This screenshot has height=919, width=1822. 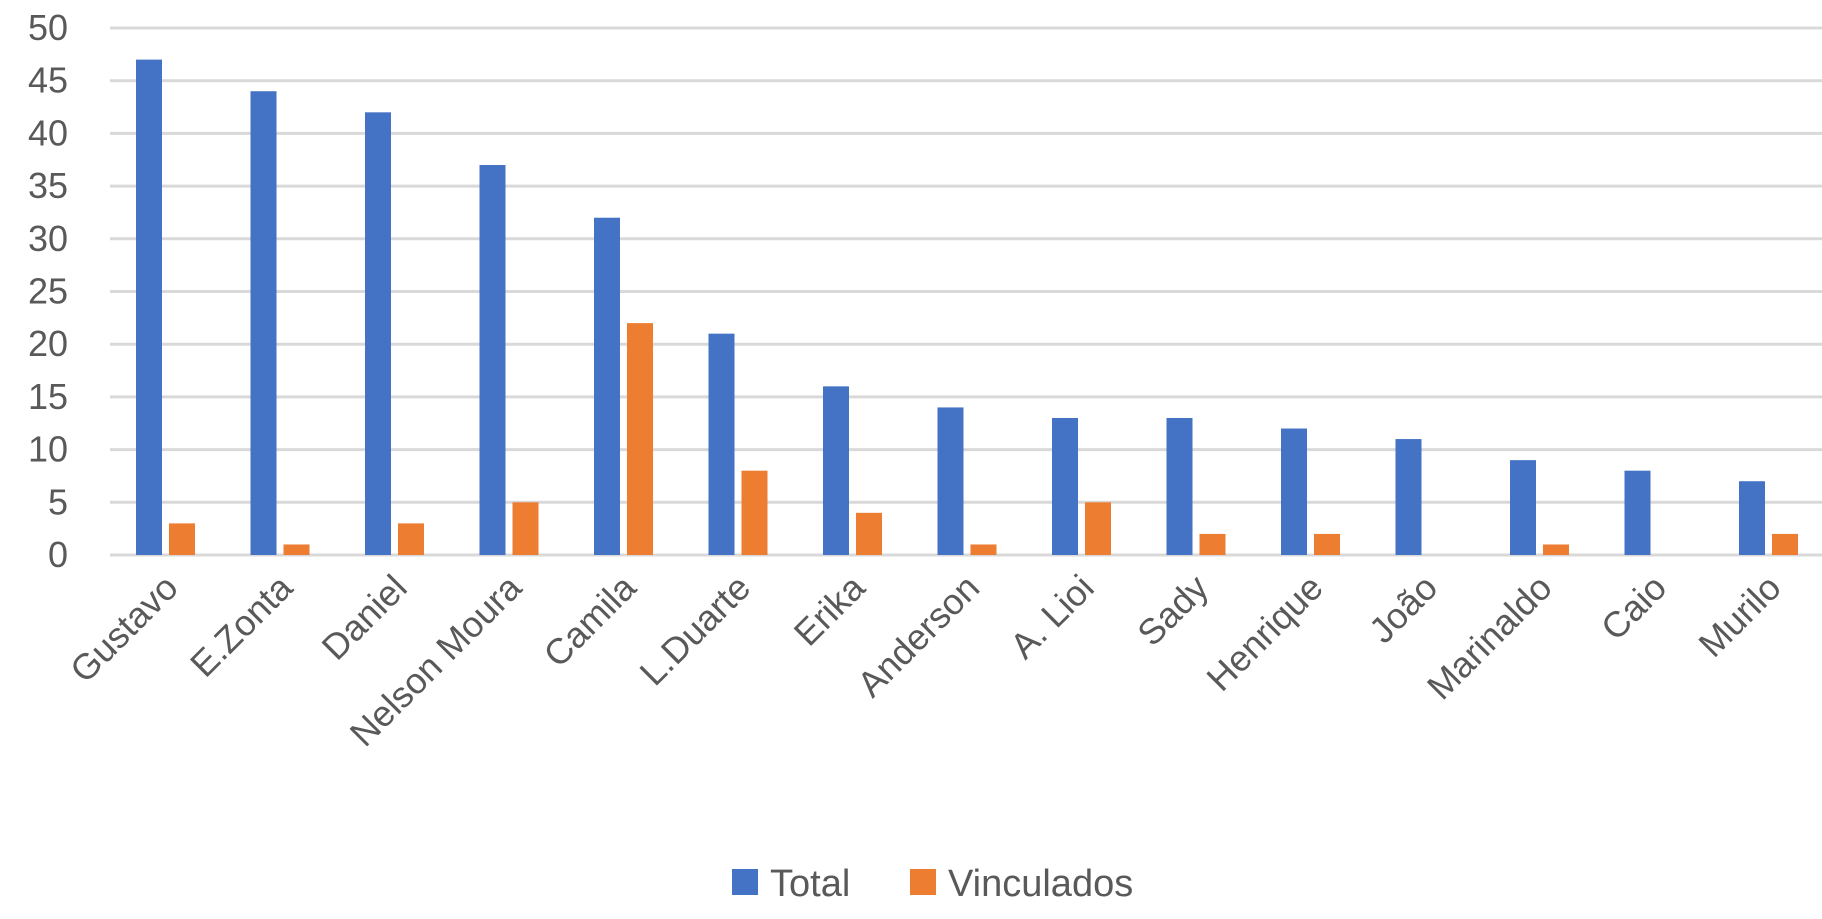 I want to click on x-category-label: Daniel, so click(x=363, y=617).